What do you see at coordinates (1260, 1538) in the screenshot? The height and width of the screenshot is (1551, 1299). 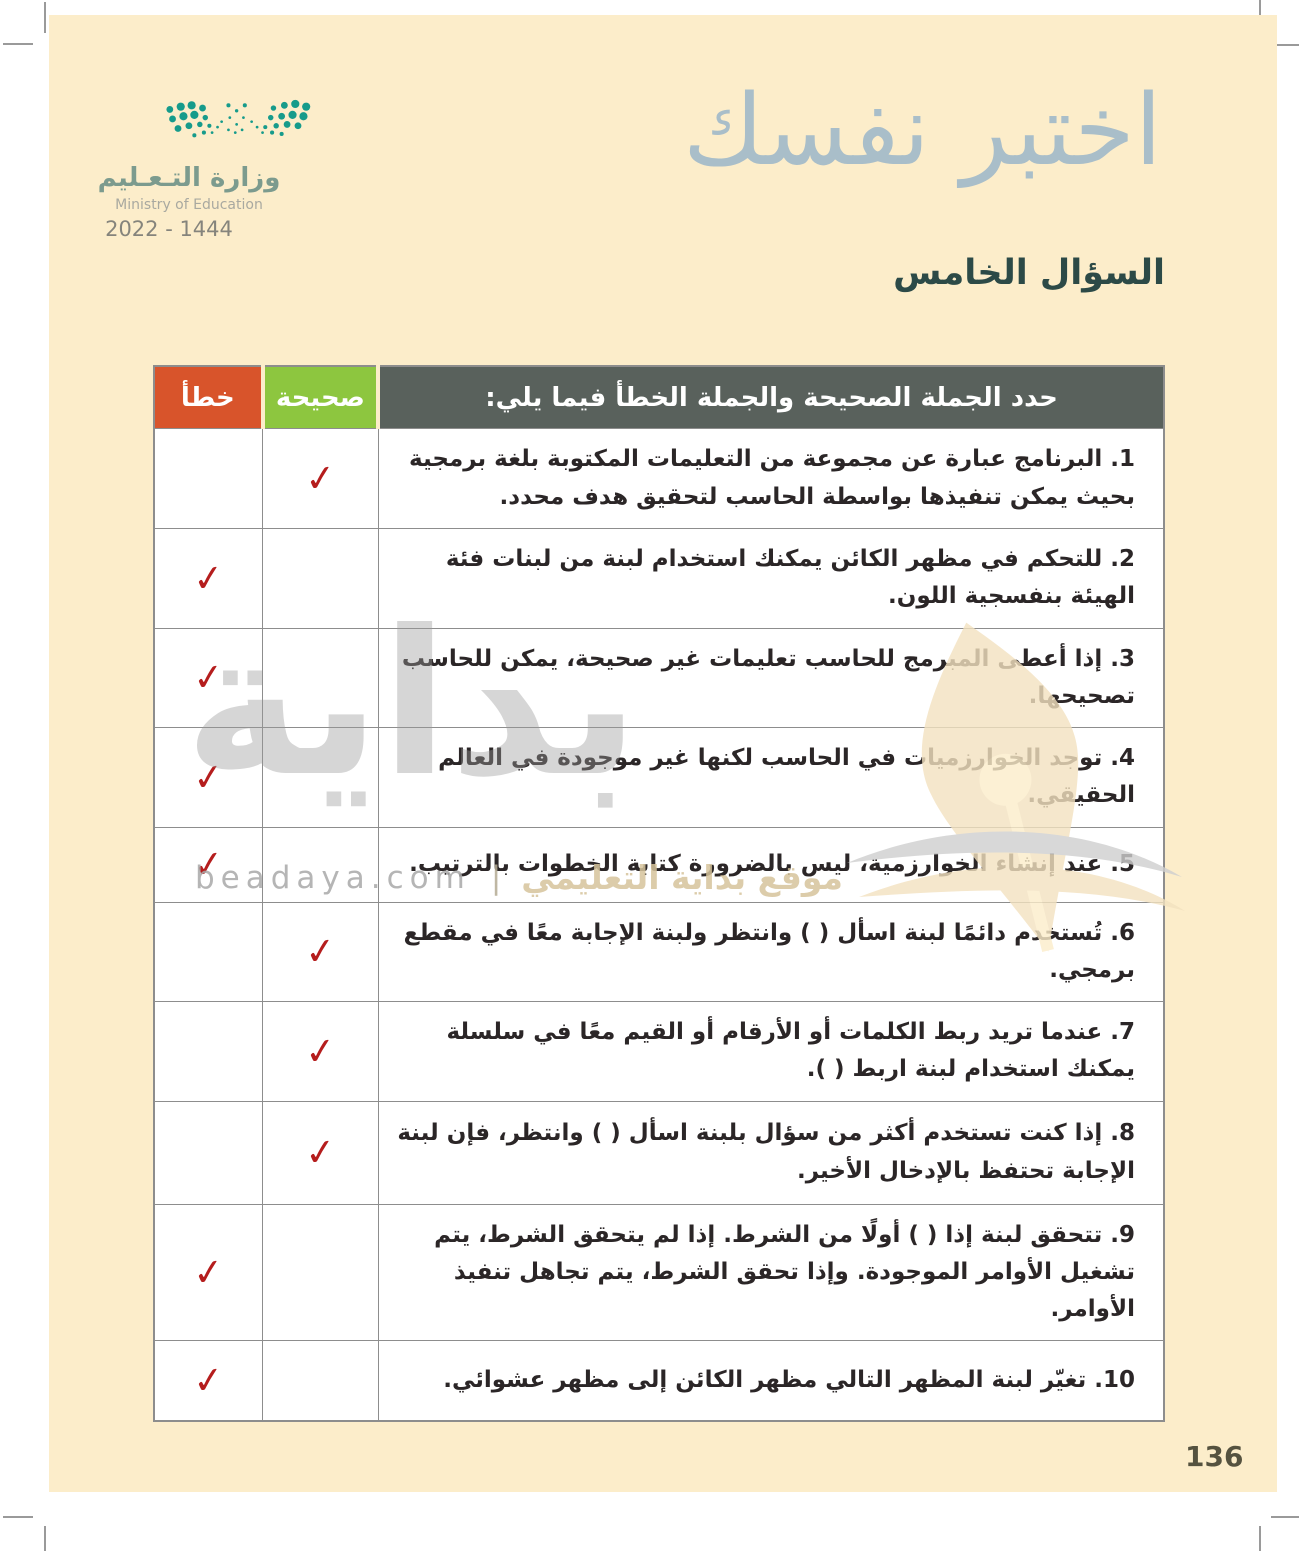 I see `crop-mark-bottom-right-v` at bounding box center [1260, 1538].